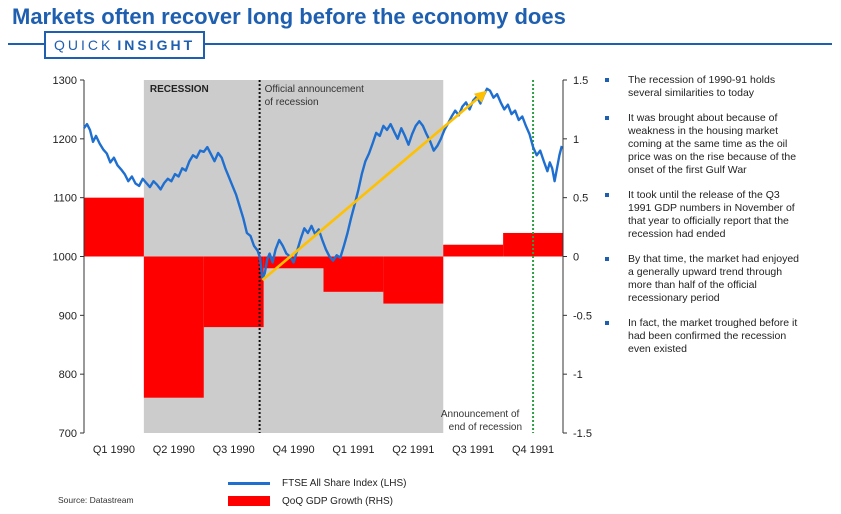 The image size is (841, 514). Describe the element at coordinates (249, 483) in the screenshot. I see `legend-swatch-line` at that location.